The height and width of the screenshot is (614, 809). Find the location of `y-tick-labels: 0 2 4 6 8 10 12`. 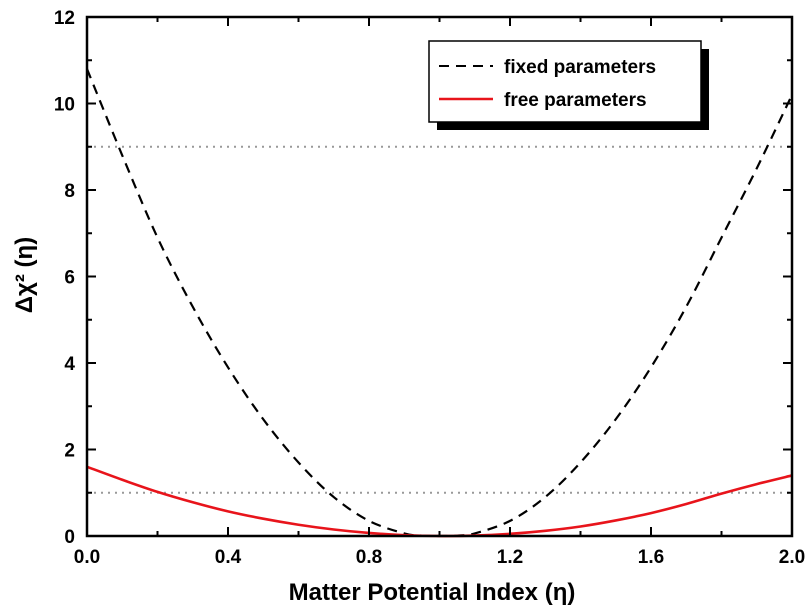

y-tick-labels: 0 2 4 6 8 10 12 is located at coordinates (65, 278).